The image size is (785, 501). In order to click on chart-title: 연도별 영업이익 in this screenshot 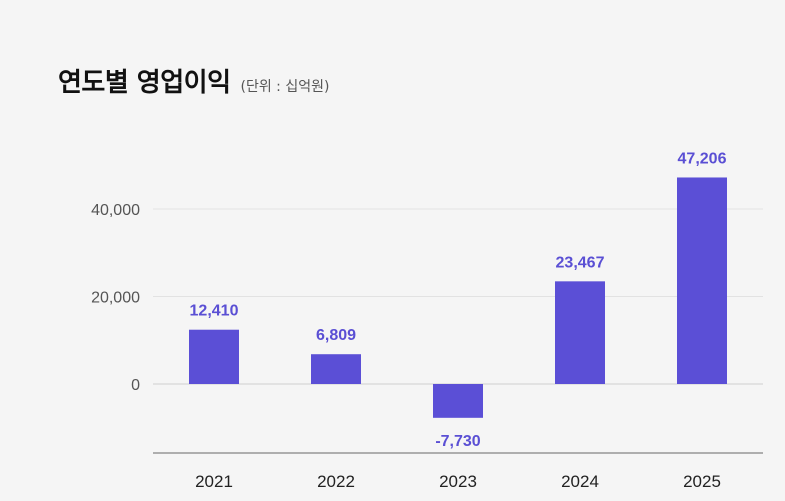, I will do `click(144, 83)`.